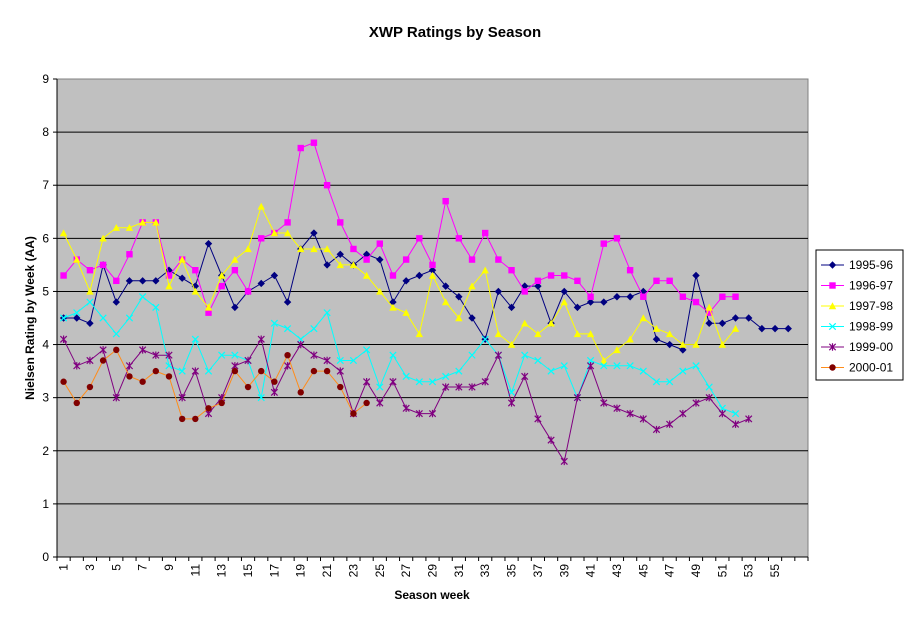  Describe the element at coordinates (871, 286) in the screenshot. I see `legend-label: 1996-97` at that location.